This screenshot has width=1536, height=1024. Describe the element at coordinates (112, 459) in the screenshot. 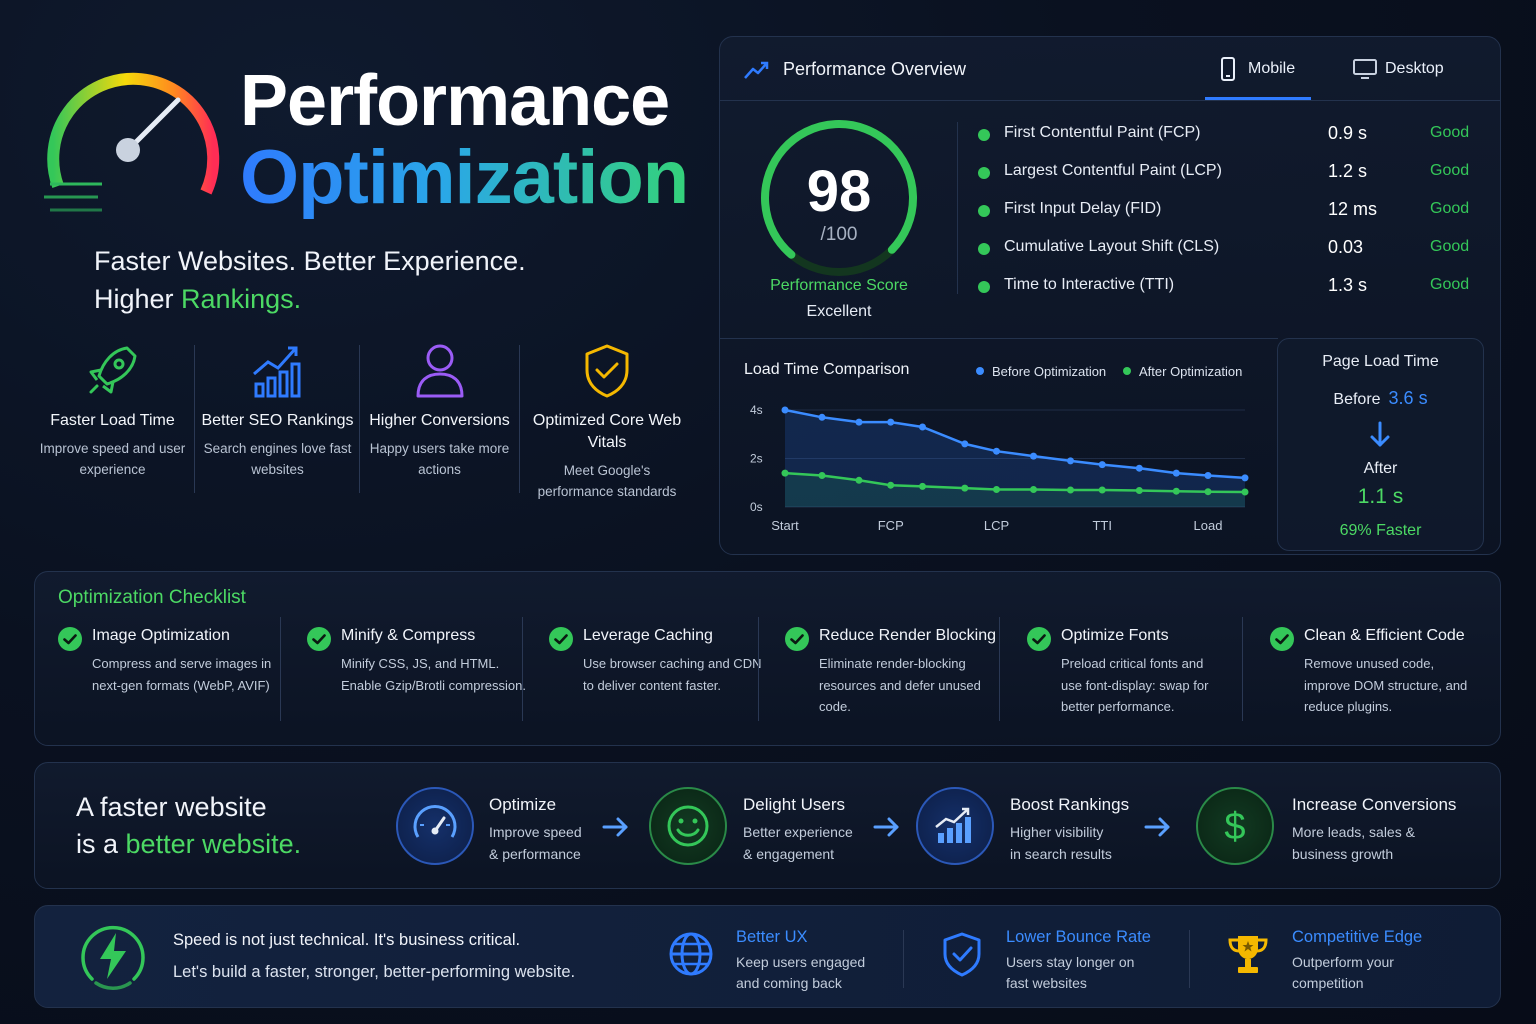

I see `feature-desc: Improve speed and user experience` at that location.